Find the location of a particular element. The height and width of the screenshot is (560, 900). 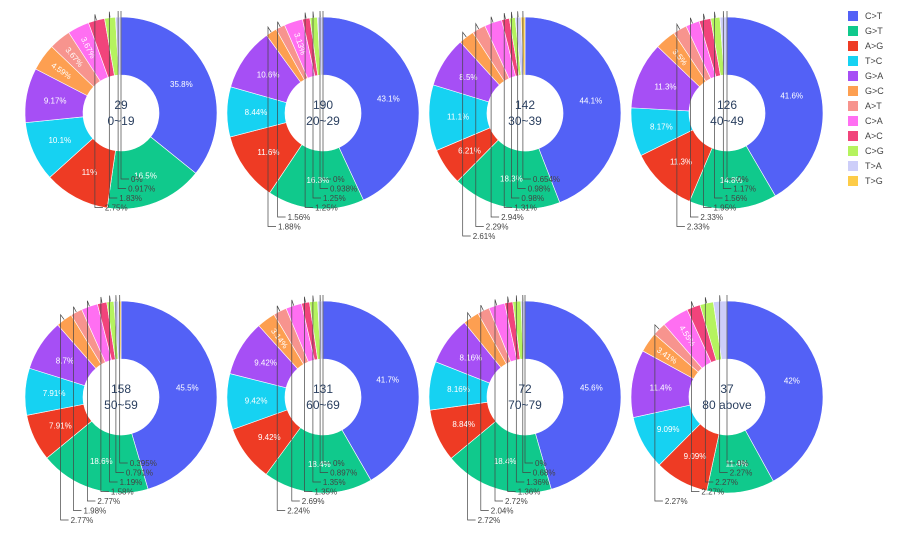

slice-label: 11.1% is located at coordinates (458, 117).